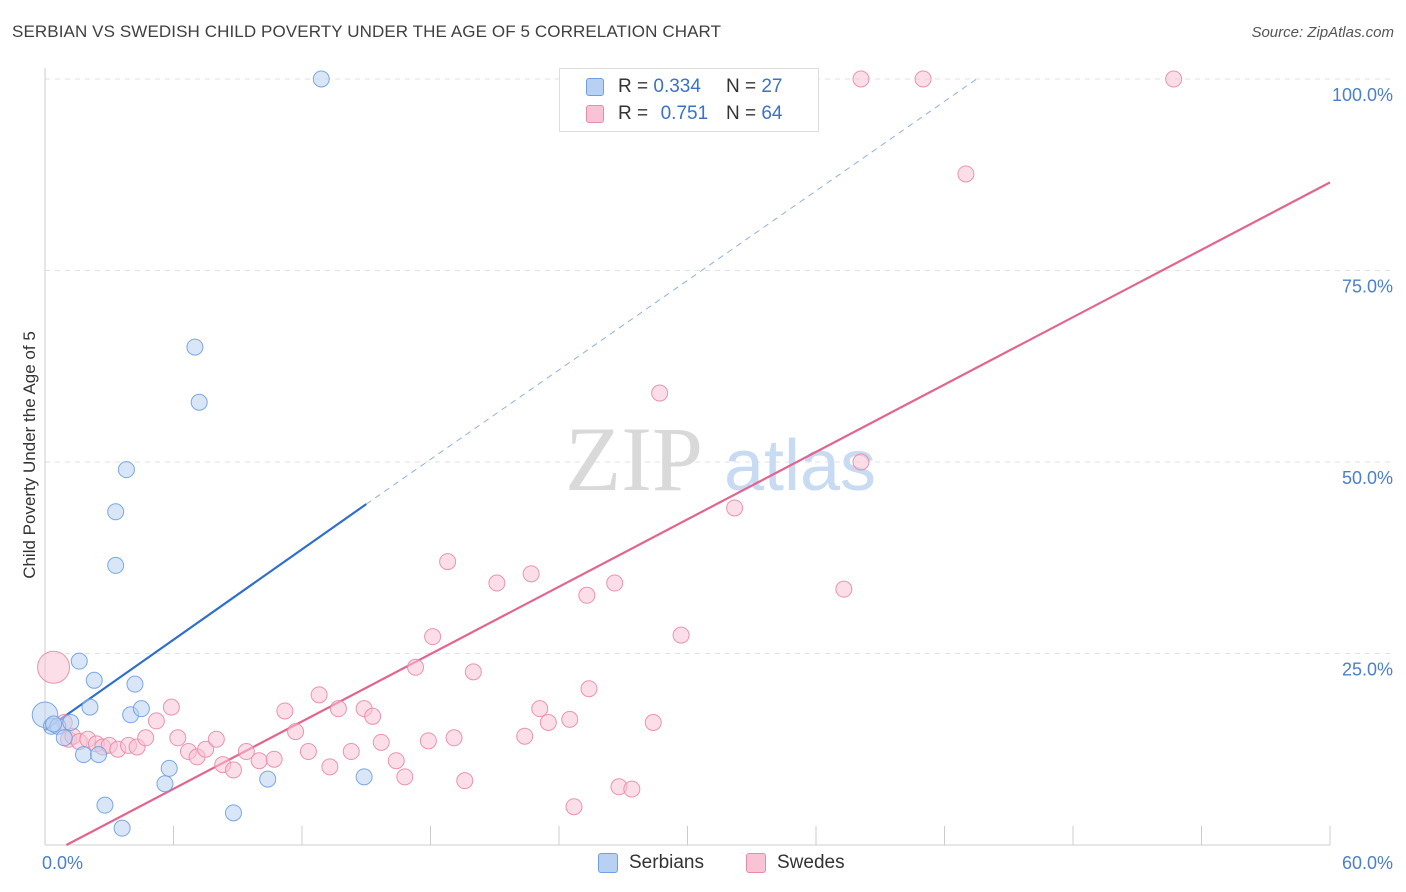 This screenshot has width=1406, height=892. I want to click on watermark-zip: ZIP, so click(634, 459).